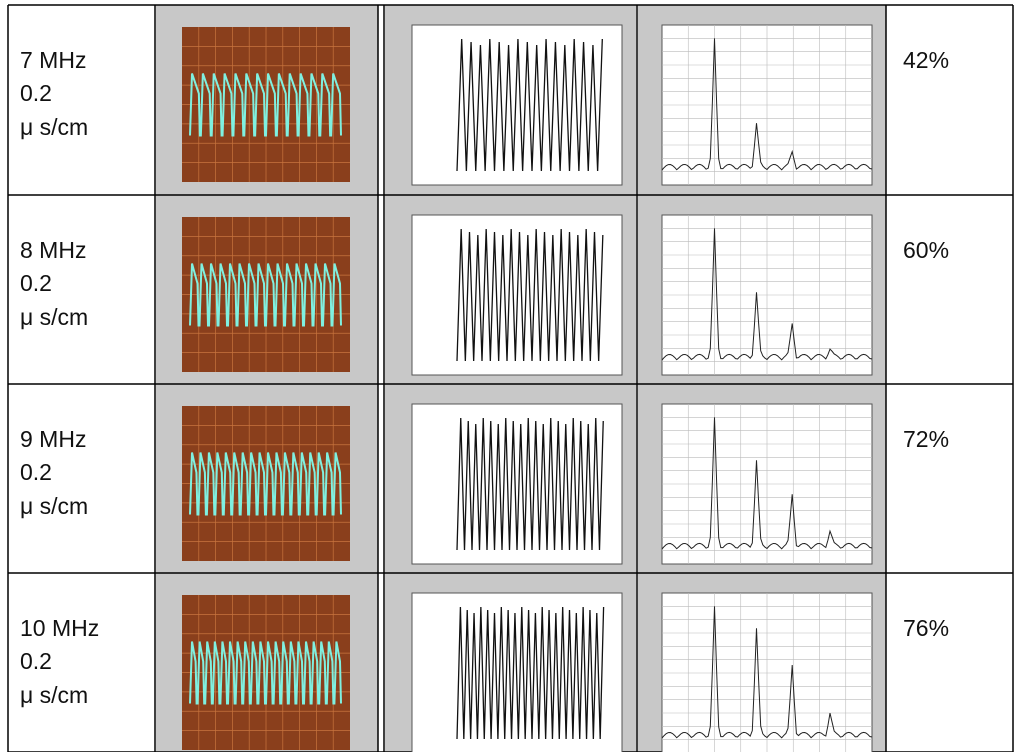  Describe the element at coordinates (926, 60) in the screenshot. I see `percent-label: 42%` at that location.